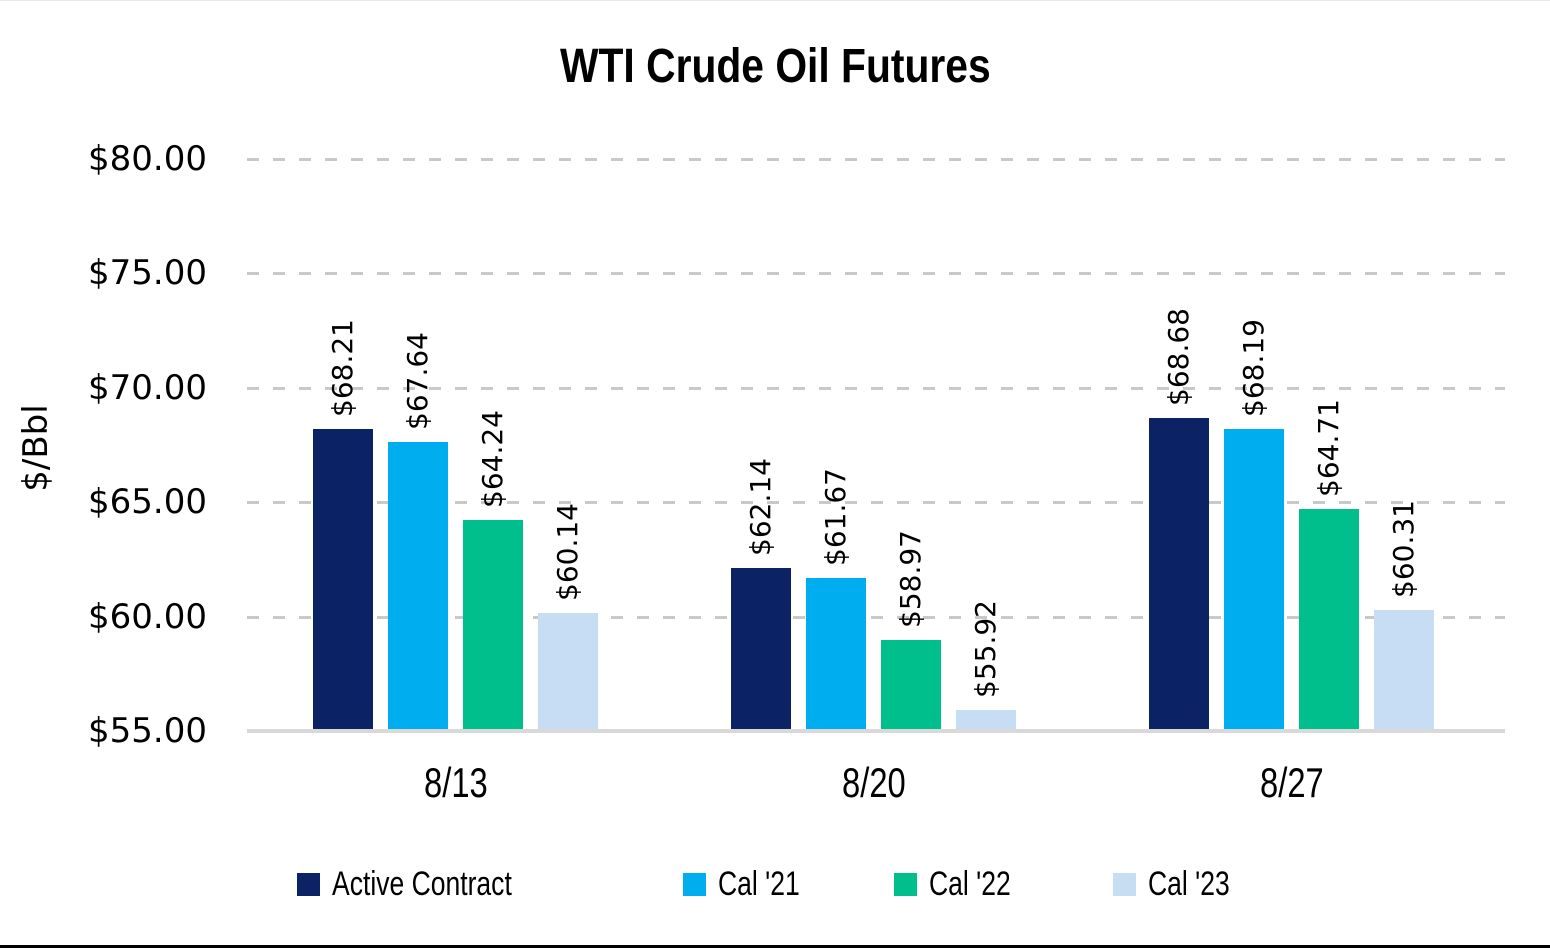 The width and height of the screenshot is (1550, 948). Describe the element at coordinates (910, 579) in the screenshot. I see `bar-value-label: $58.97` at that location.